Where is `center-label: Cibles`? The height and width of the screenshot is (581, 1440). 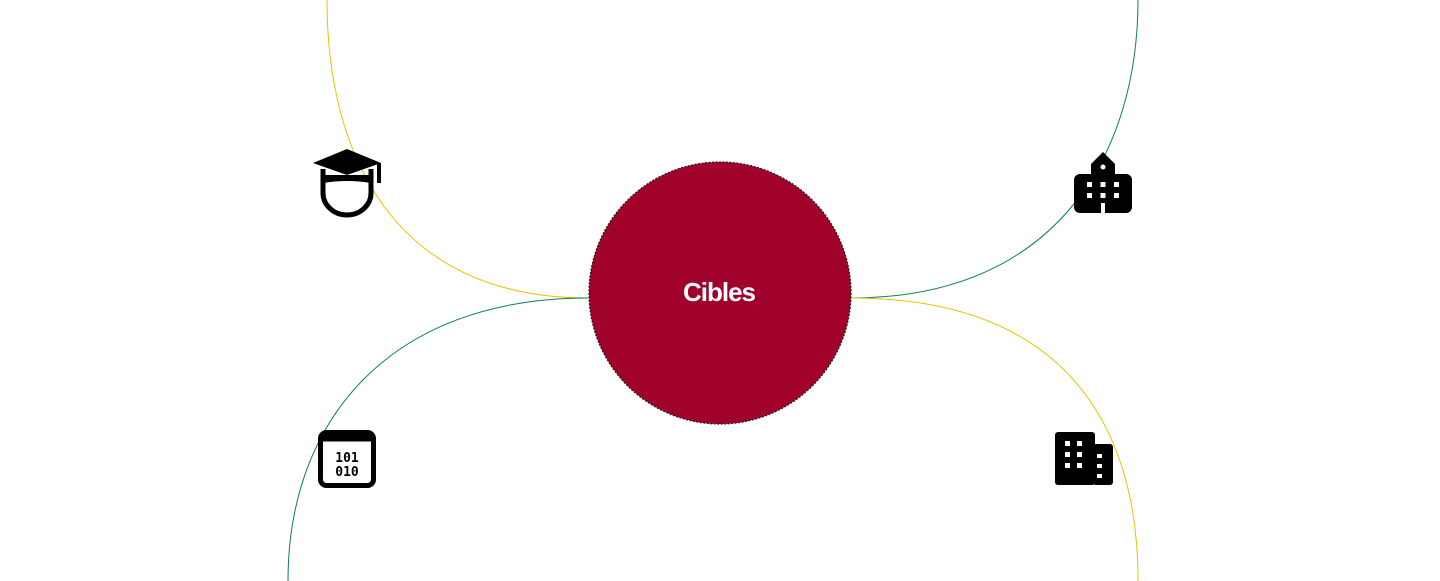 center-label: Cibles is located at coordinates (719, 292).